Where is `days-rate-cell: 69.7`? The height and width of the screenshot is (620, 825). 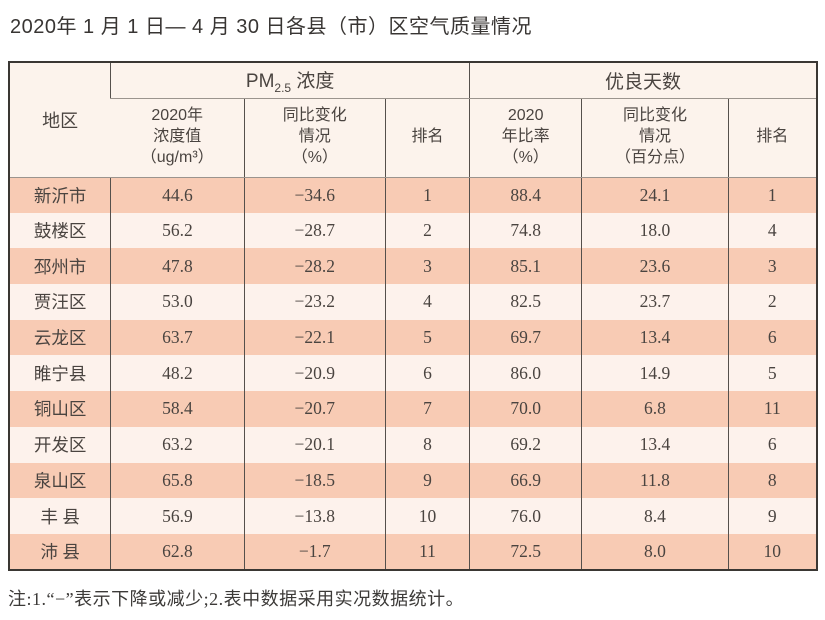
days-rate-cell: 69.7 is located at coordinates (525, 337).